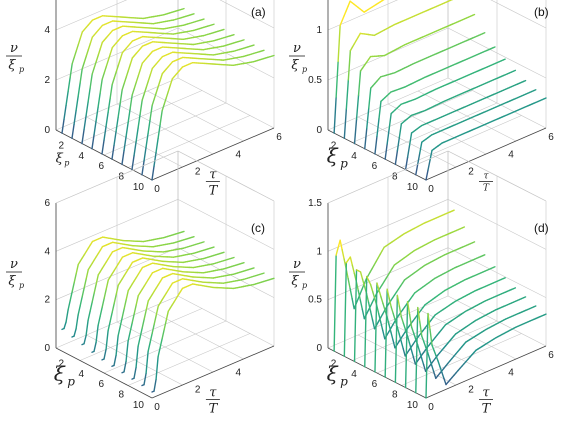 Image resolution: width=566 pixels, height=432 pixels. What do you see at coordinates (319, 30) in the screenshot?
I see `z-tick-label: 1` at bounding box center [319, 30].